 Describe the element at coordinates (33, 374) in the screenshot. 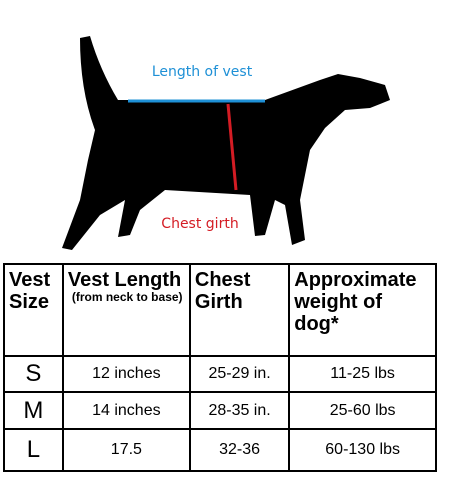

I see `size-cell: S` at that location.